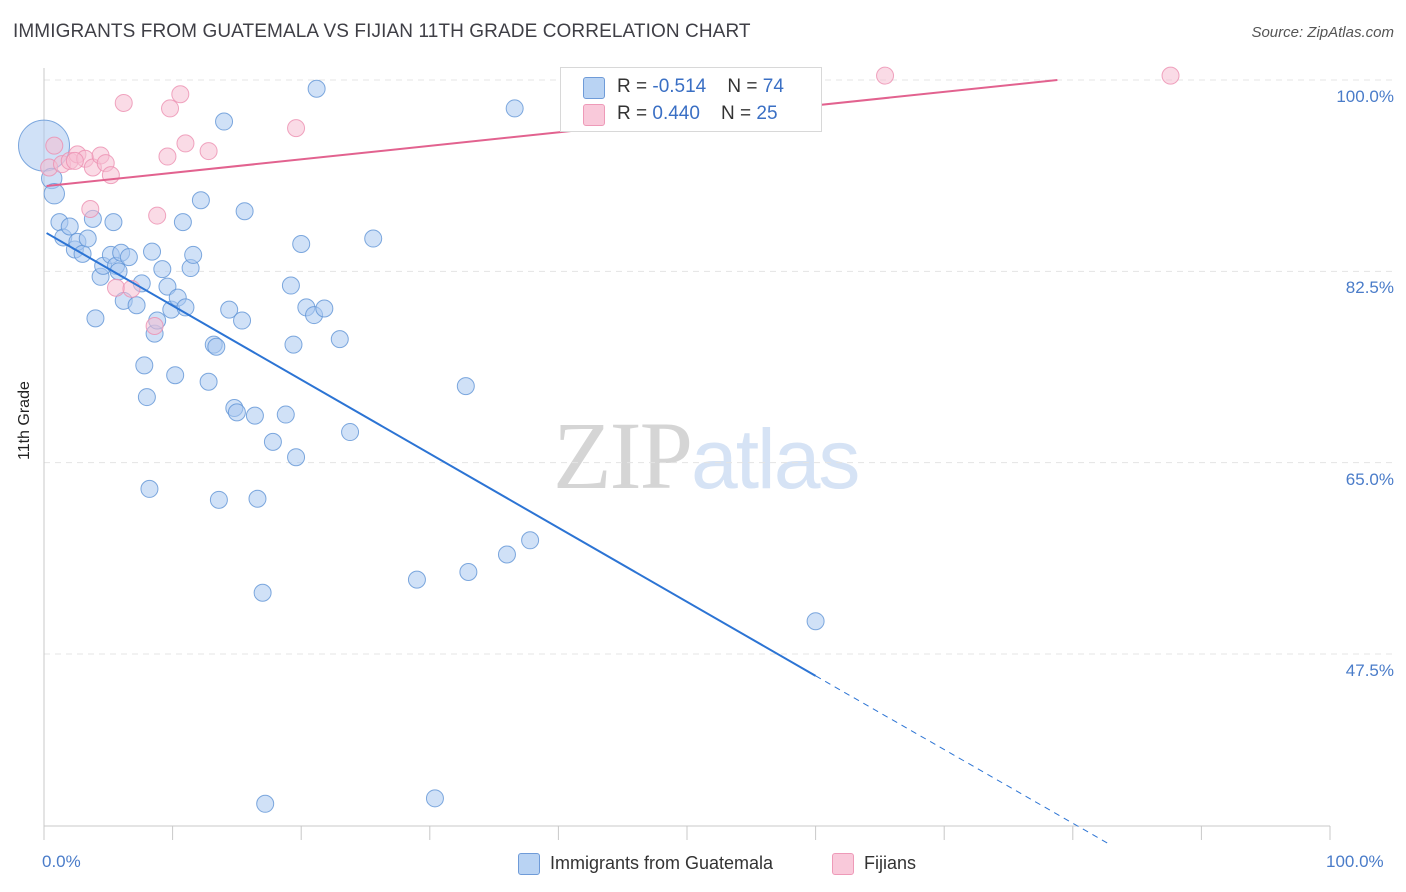  What do you see at coordinates (61, 861) in the screenshot?
I see `x-tick-label-min: 0.0%` at bounding box center [61, 861].